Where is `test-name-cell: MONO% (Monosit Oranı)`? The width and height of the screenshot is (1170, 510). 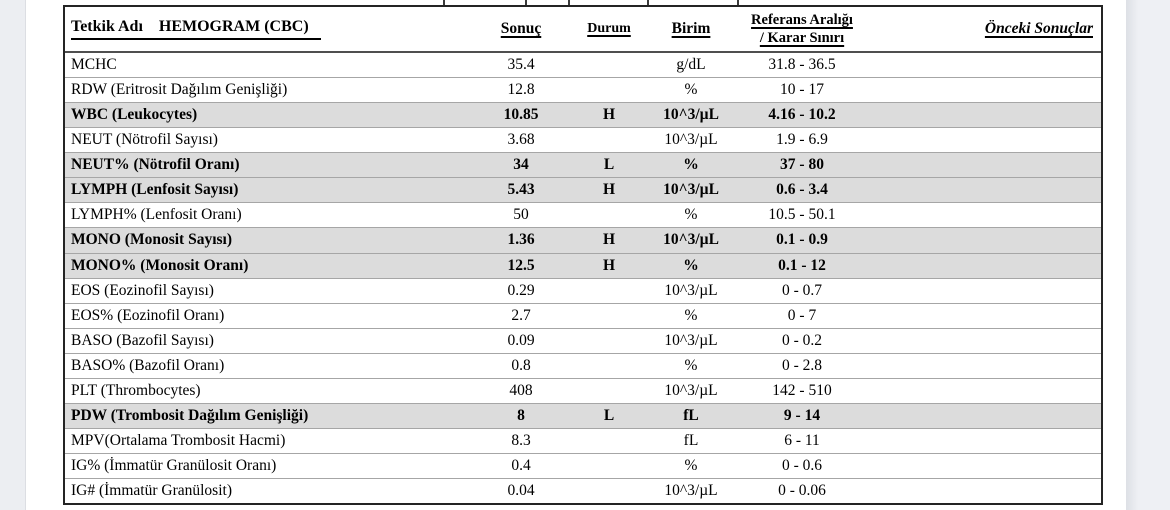 test-name-cell: MONO% (Monosit Oranı) is located at coordinates (160, 265).